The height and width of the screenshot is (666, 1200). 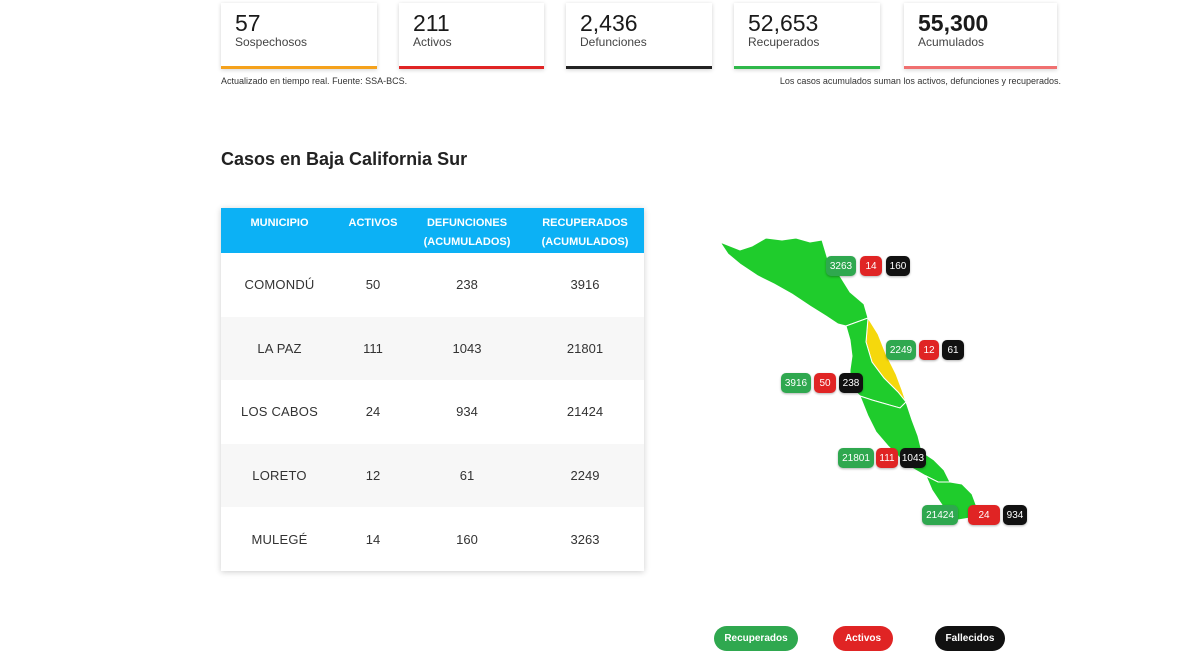 What do you see at coordinates (940, 515) in the screenshot?
I see `loscabos-recuperados-badge: 21424` at bounding box center [940, 515].